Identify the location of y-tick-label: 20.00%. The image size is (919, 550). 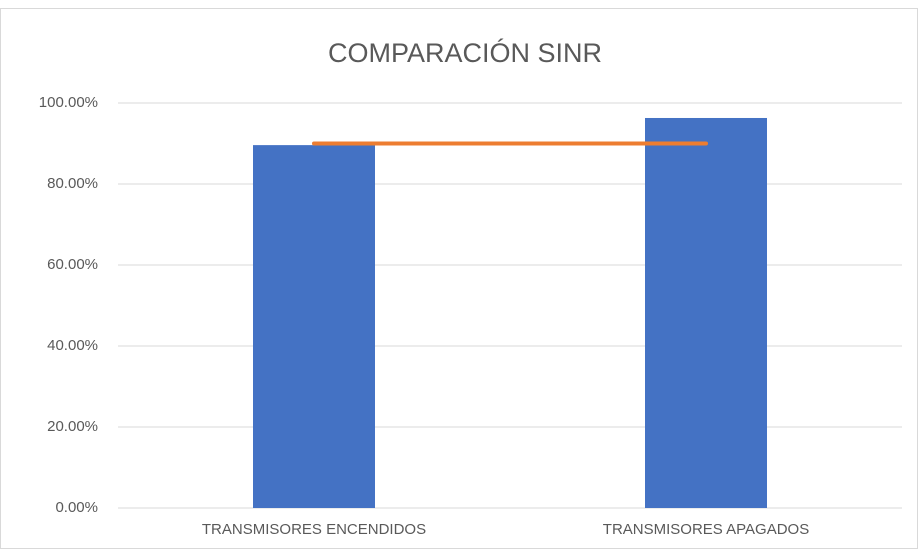
(72, 426).